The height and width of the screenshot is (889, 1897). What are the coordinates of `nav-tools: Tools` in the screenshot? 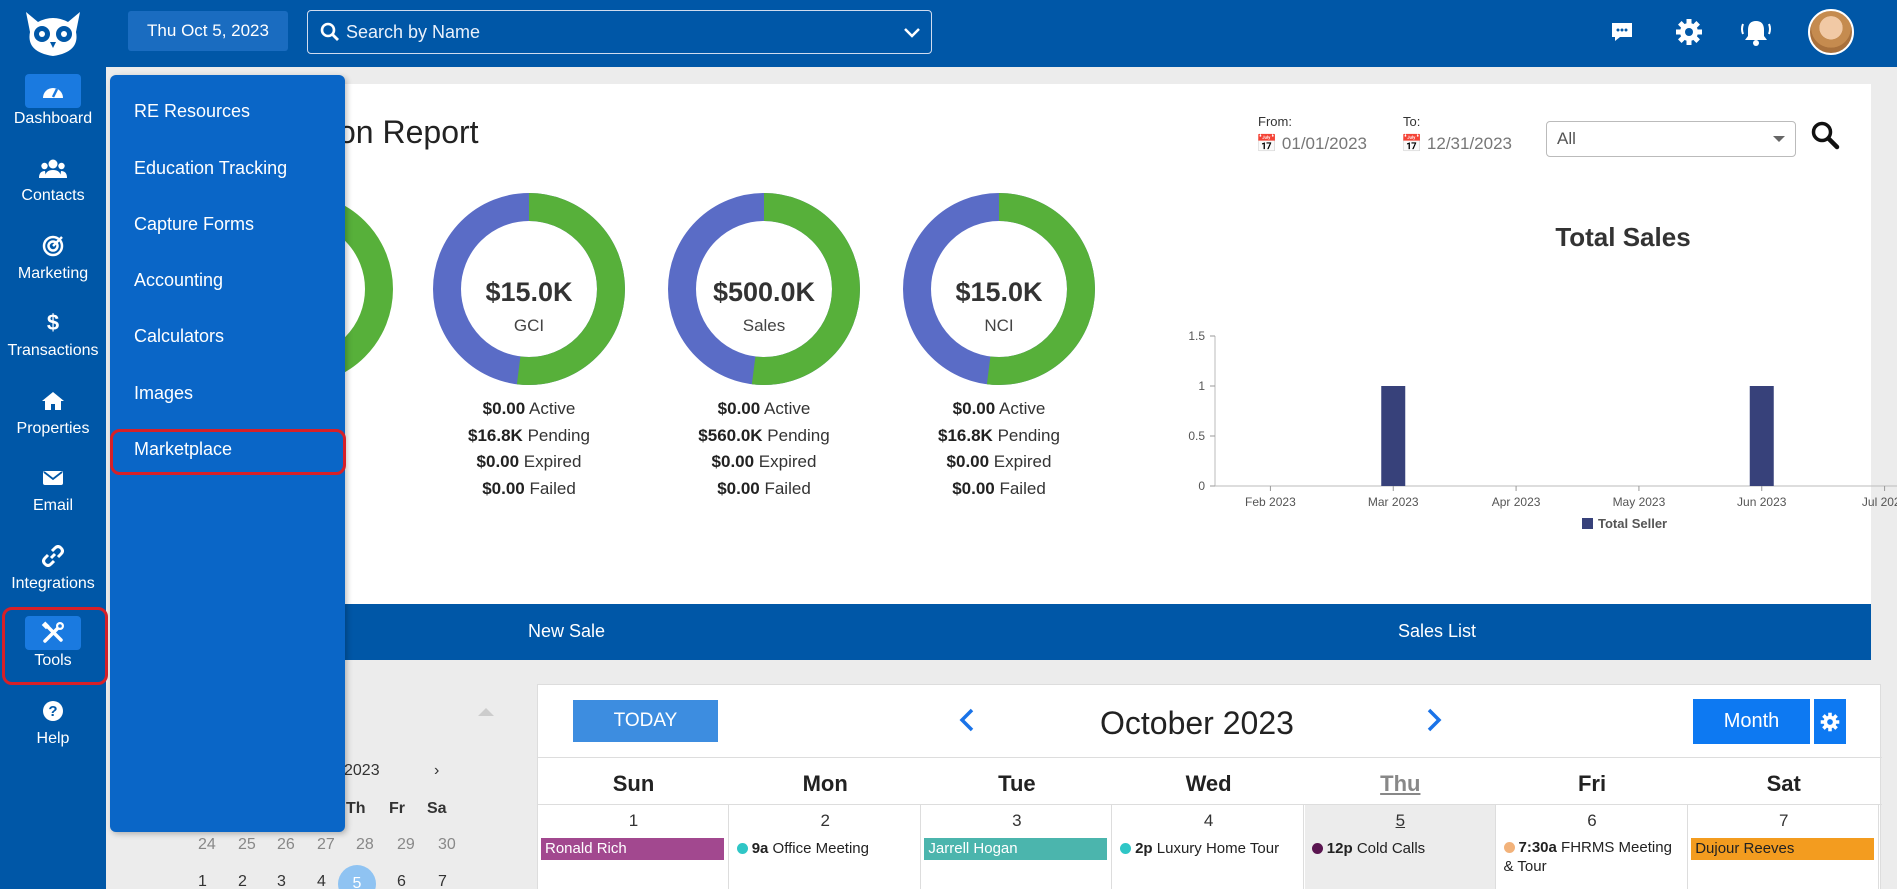 It's located at (53, 653).